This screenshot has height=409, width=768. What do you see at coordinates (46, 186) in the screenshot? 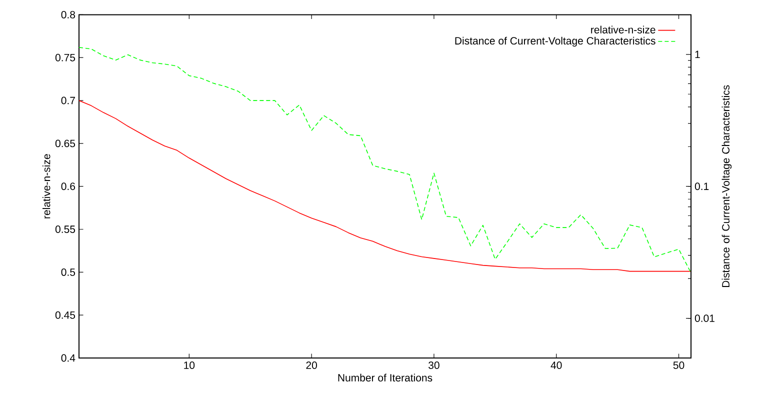
I see `y-axis-title: relative-n-size` at bounding box center [46, 186].